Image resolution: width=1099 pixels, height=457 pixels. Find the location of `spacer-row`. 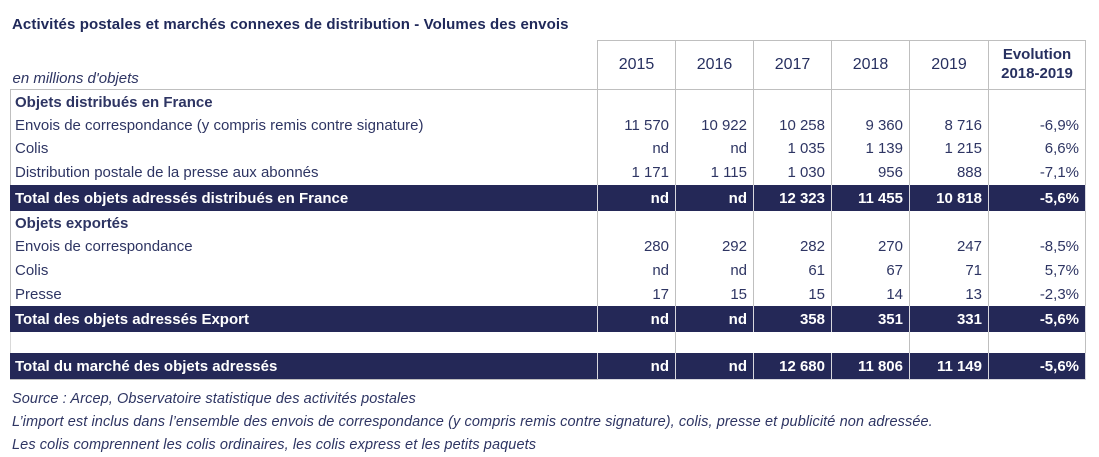

spacer-row is located at coordinates (548, 342).